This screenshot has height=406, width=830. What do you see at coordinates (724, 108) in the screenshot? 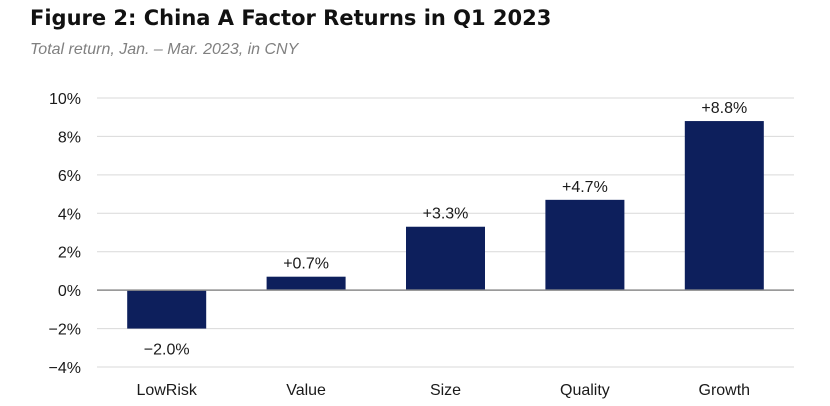
I see `data-label: +8.8%` at bounding box center [724, 108].